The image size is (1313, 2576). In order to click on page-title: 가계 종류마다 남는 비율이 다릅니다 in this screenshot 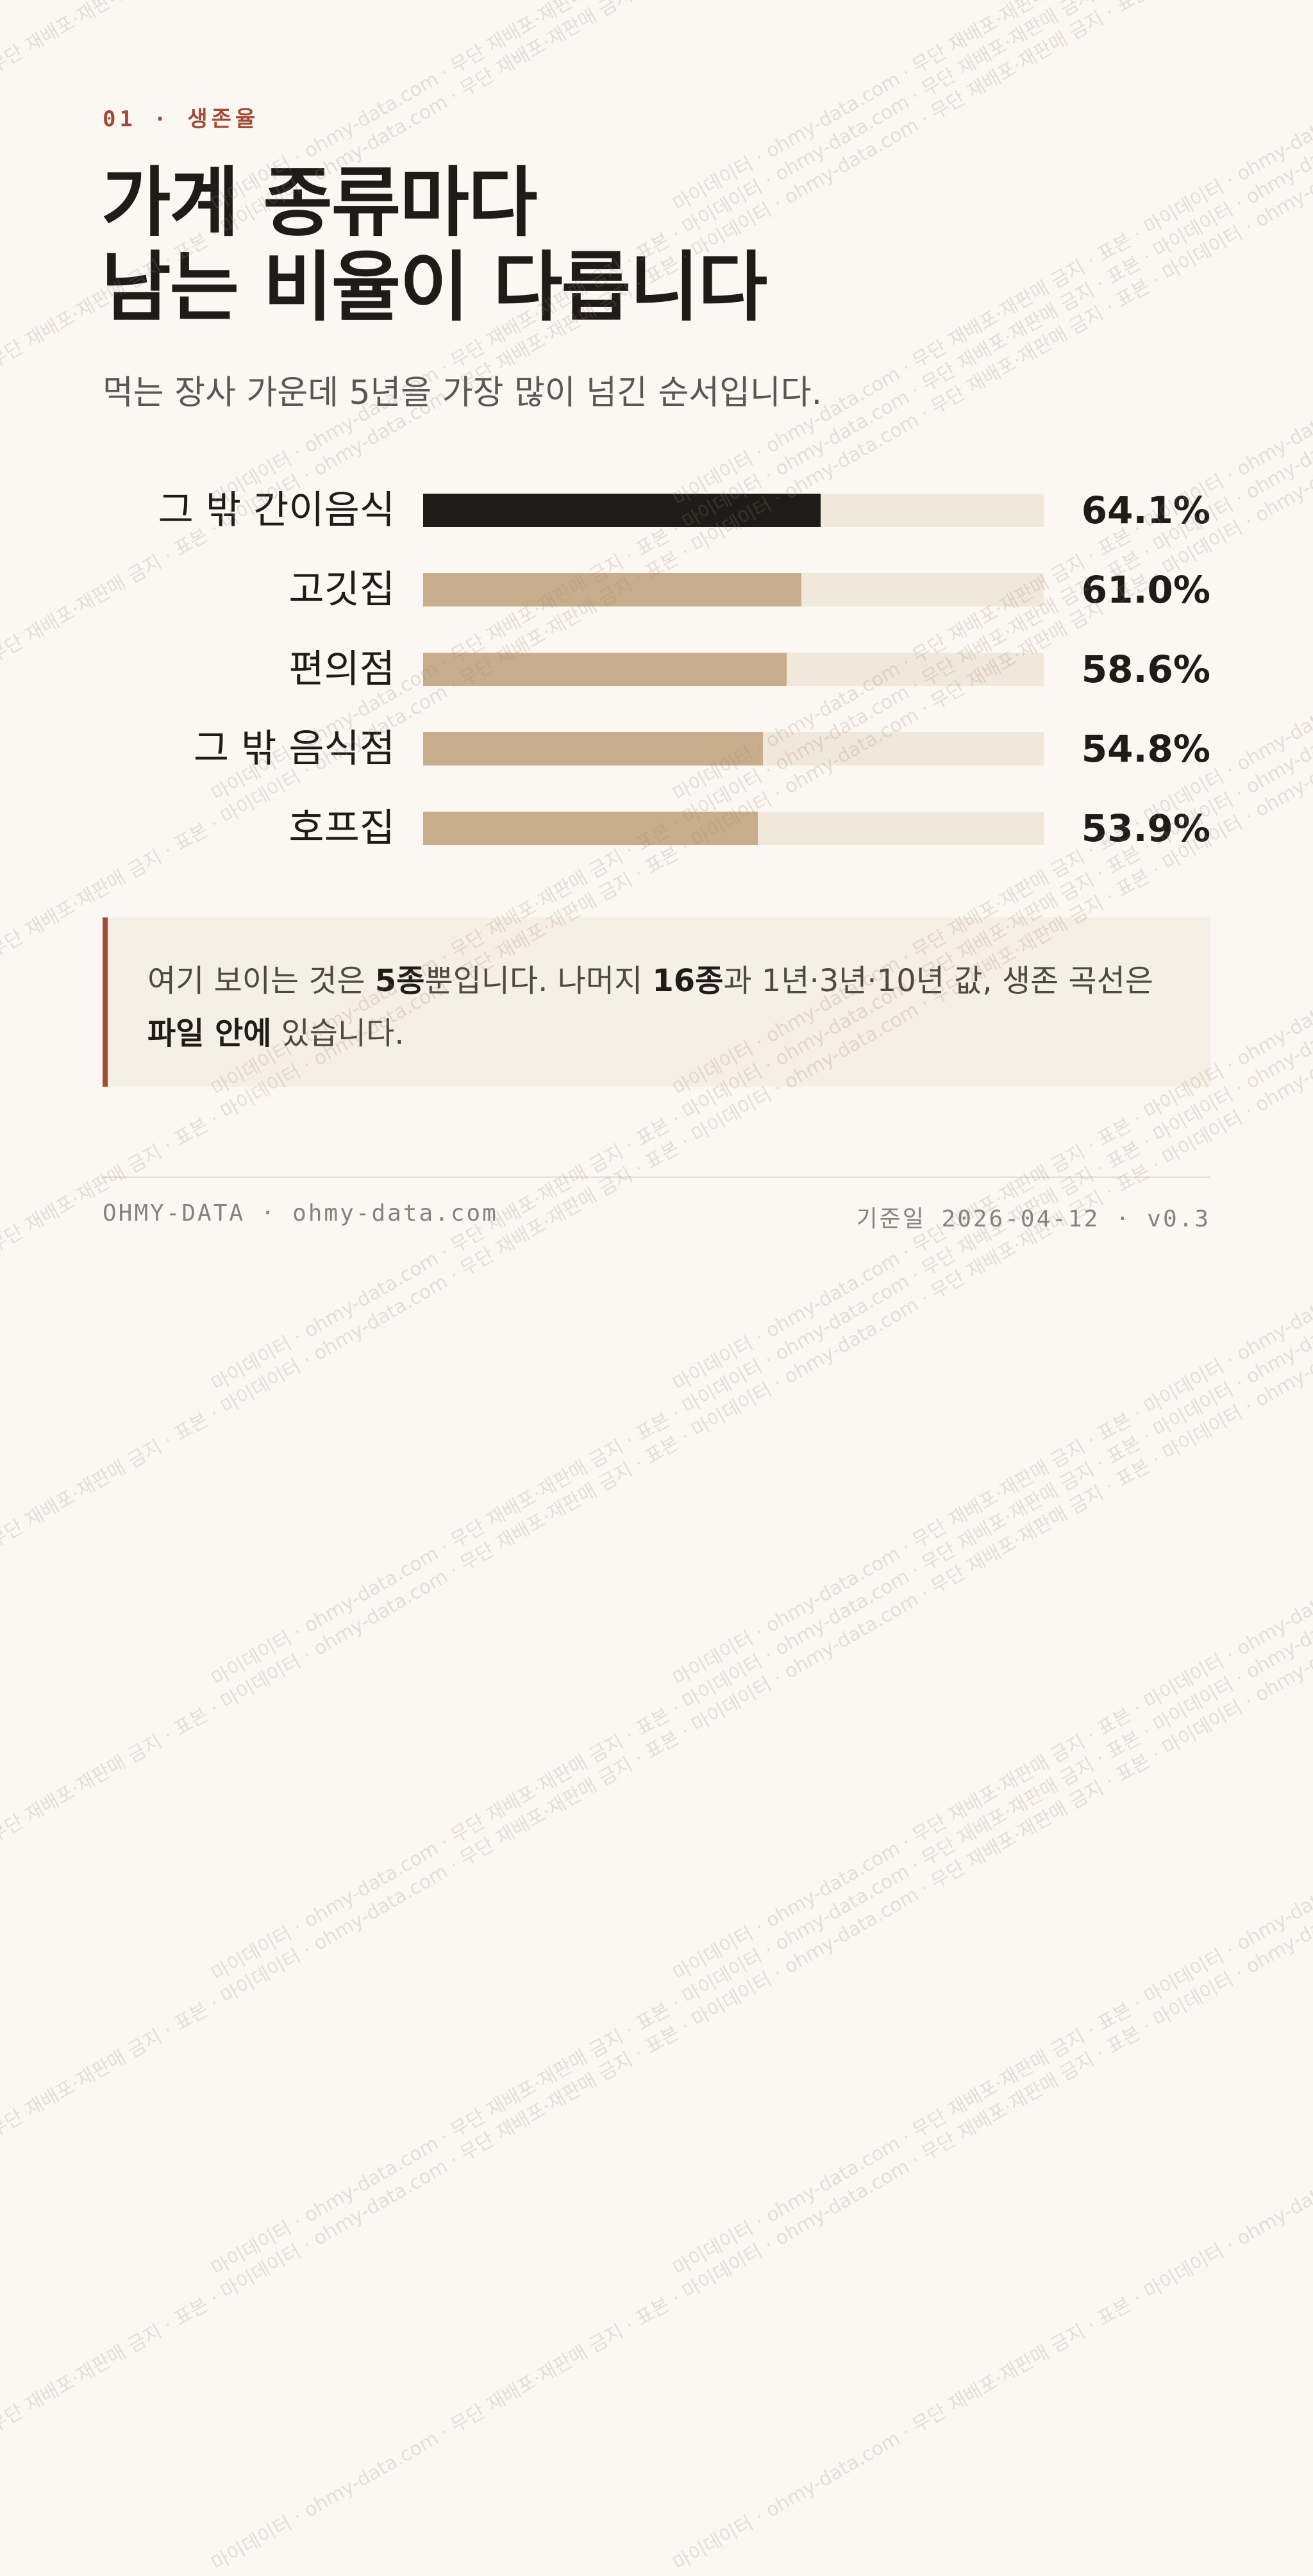, I will do `click(614, 245)`.